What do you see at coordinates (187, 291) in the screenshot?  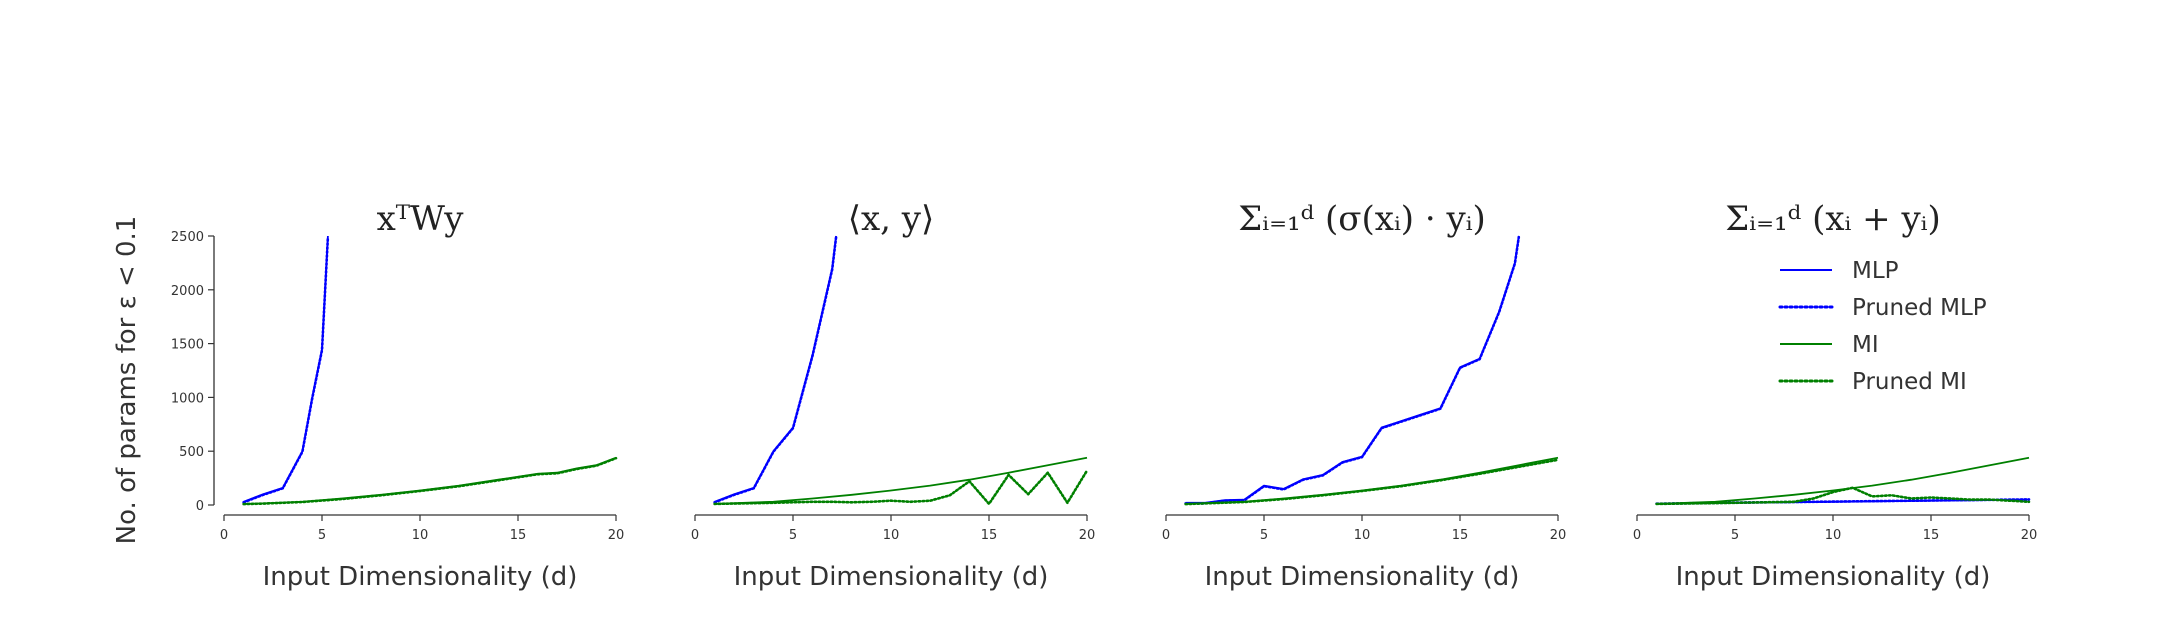 I see `y-tick-label: 2000` at bounding box center [187, 291].